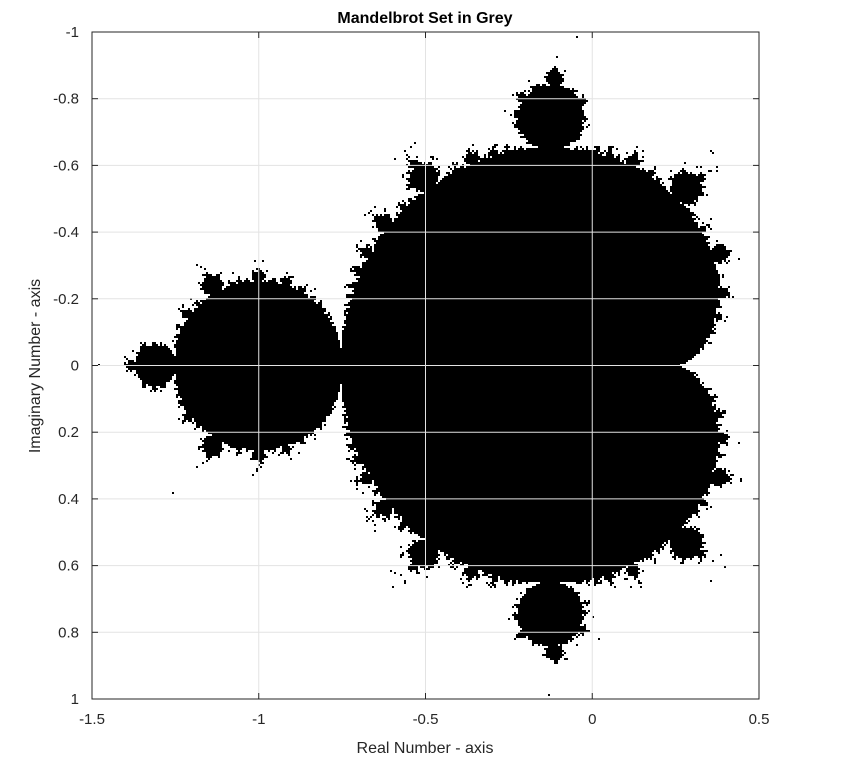 The image size is (851, 780). I want to click on y-tick-label: -0.8, so click(66, 99).